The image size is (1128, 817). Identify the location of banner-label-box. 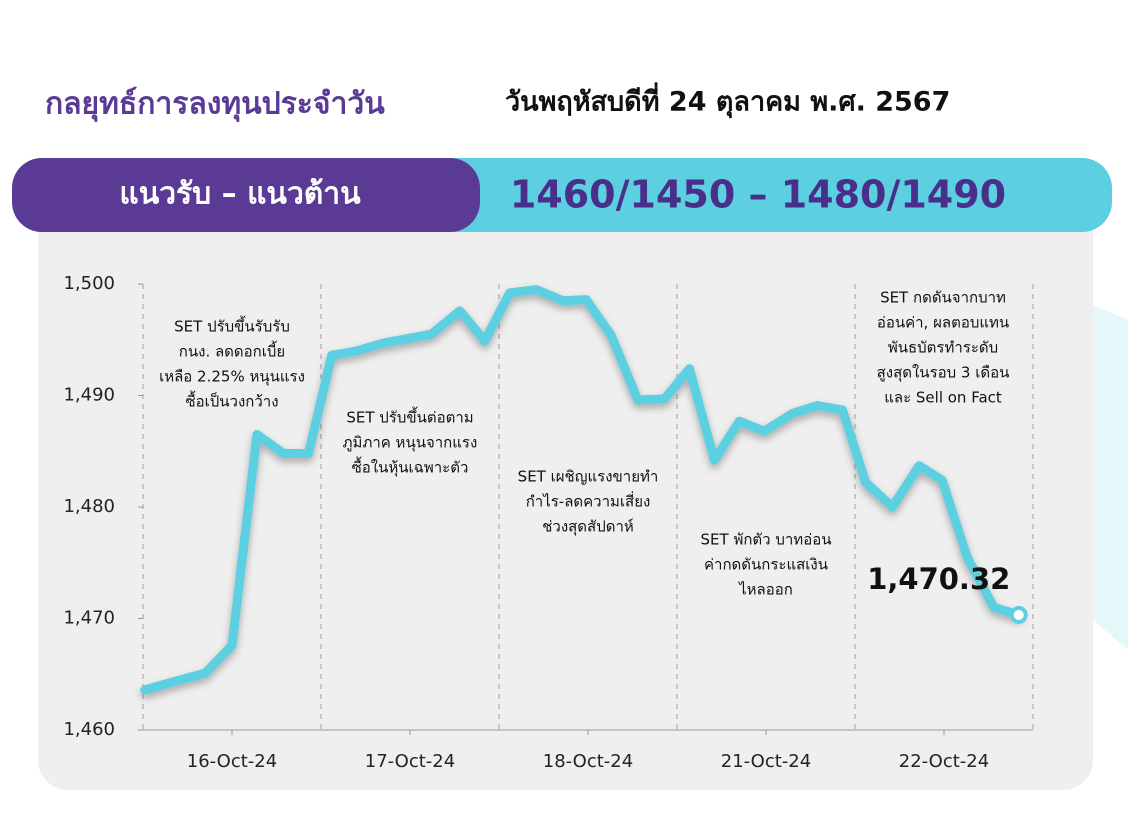
(246, 195).